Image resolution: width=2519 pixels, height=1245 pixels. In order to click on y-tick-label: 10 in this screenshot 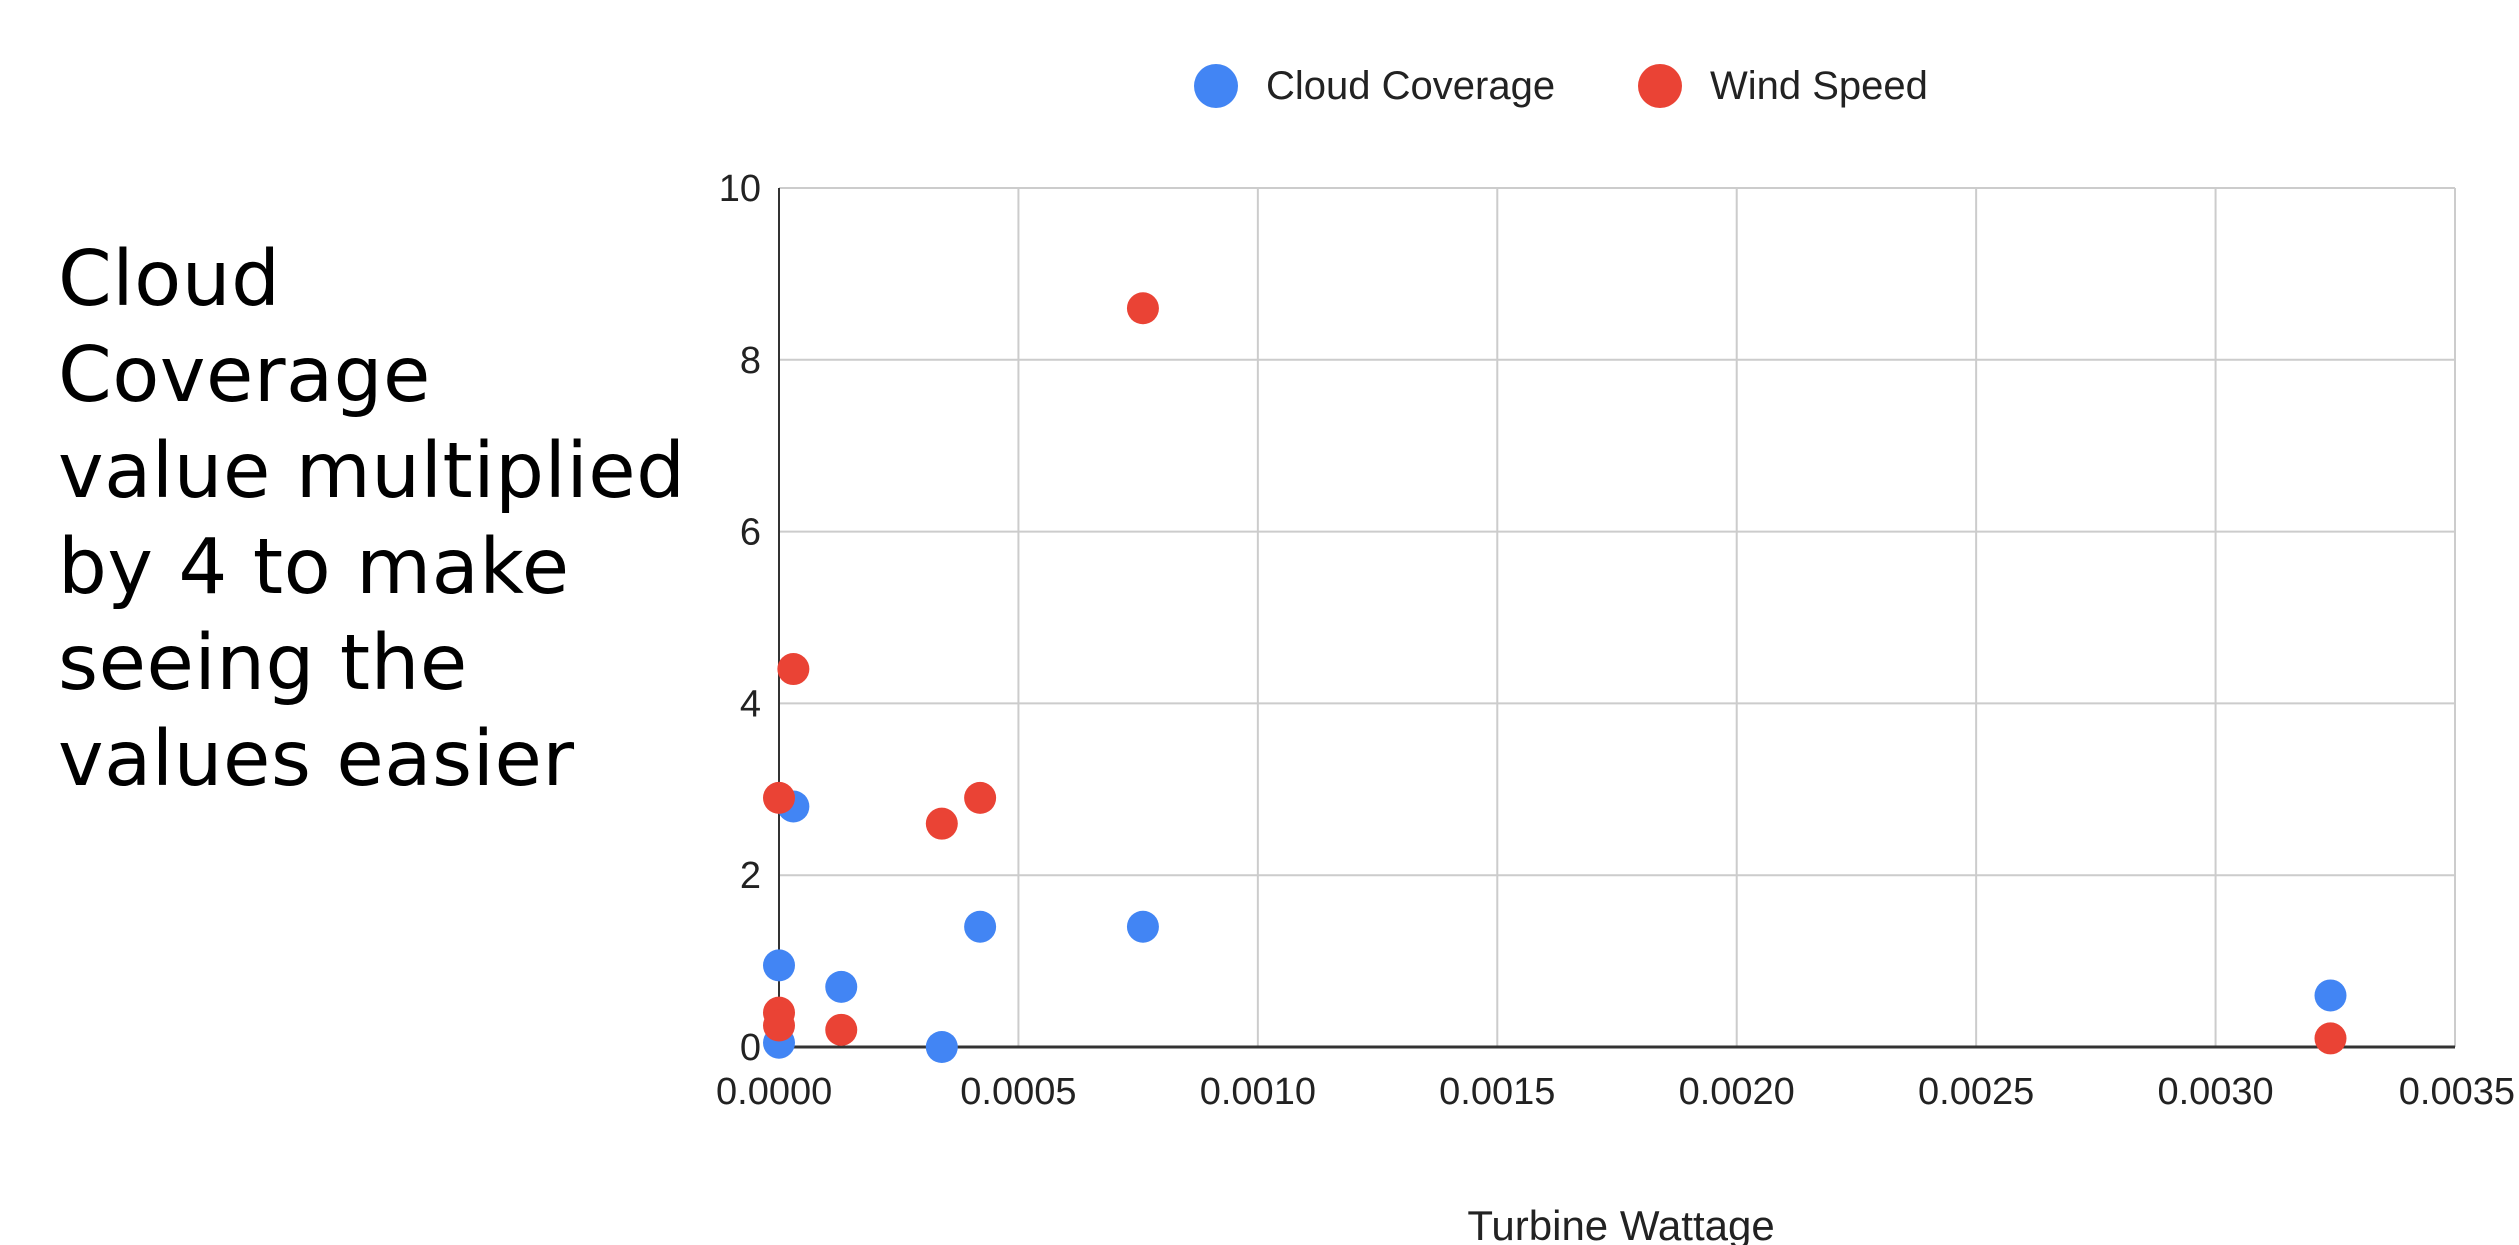, I will do `click(740, 189)`.